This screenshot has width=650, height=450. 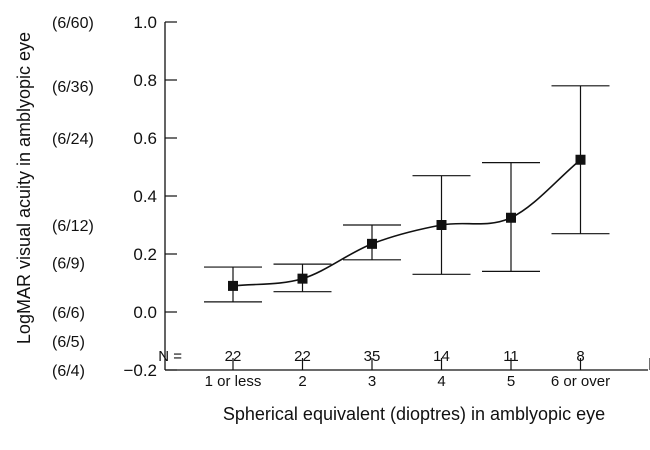 What do you see at coordinates (73, 226) in the screenshot?
I see `snellen-label: (6/12)` at bounding box center [73, 226].